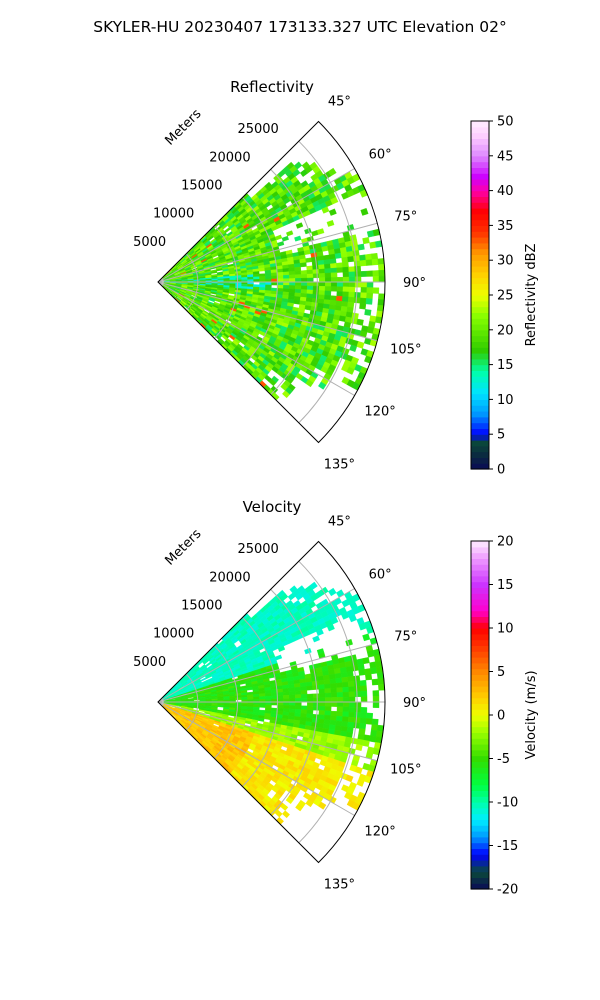 This screenshot has width=600, height=1000. I want to click on theta-tick-label: 45°, so click(339, 522).